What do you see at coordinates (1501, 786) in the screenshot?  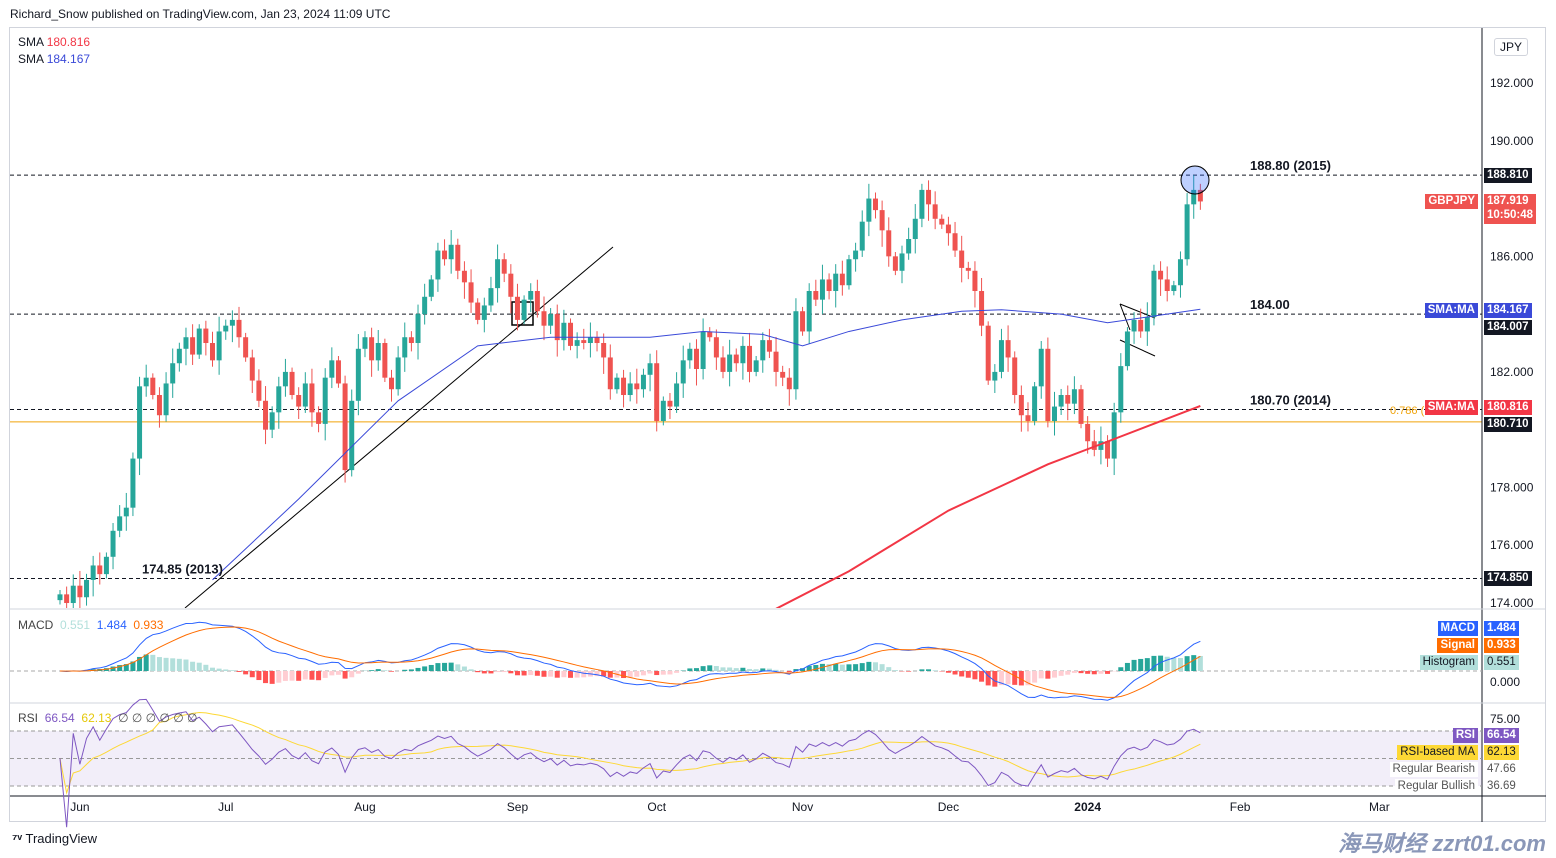 I see `divergence-axis-tag: 36.69` at bounding box center [1501, 786].